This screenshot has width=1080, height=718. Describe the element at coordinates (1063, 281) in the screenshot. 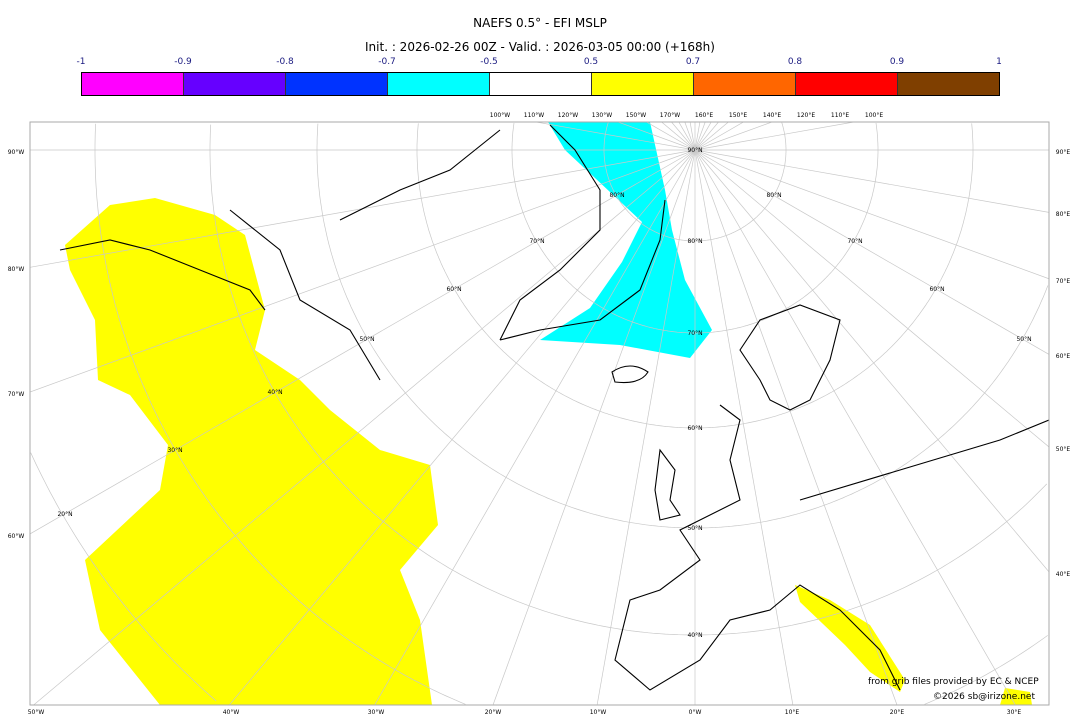

I see `map-label: 70°E` at that location.